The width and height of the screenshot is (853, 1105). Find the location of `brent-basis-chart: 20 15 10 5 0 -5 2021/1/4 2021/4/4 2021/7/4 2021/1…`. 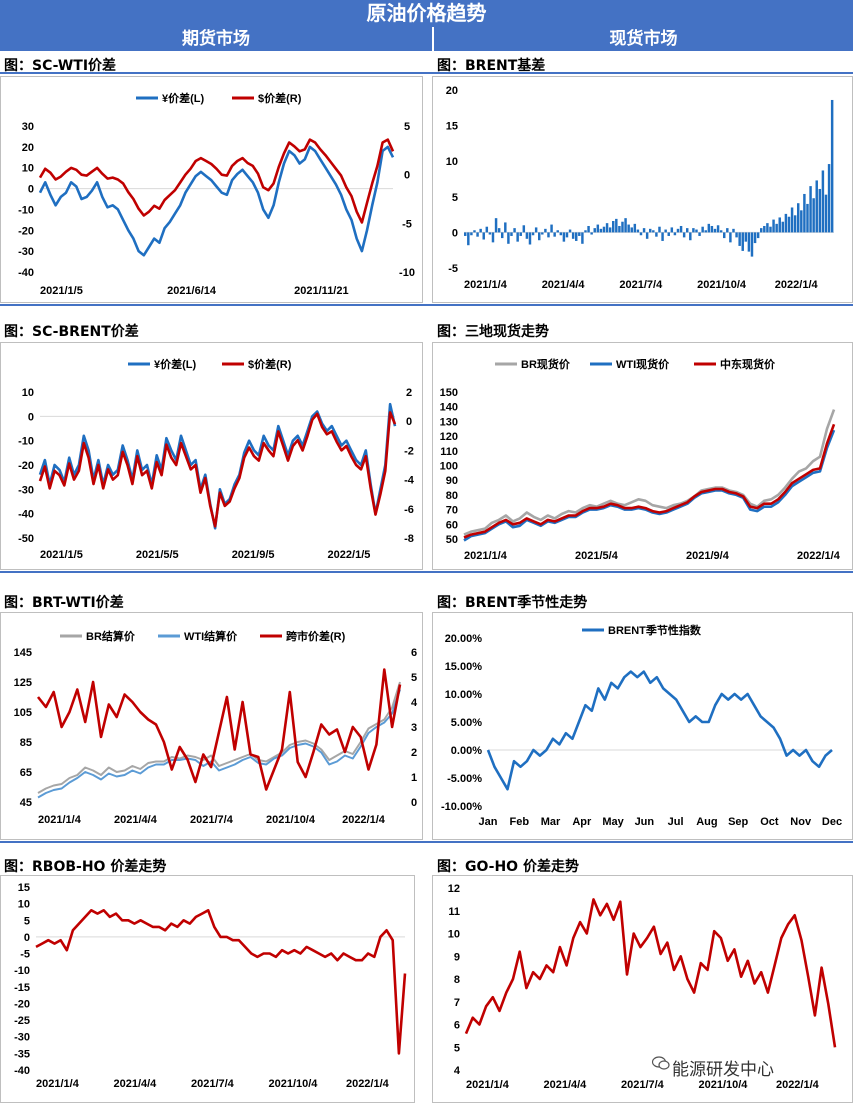

brent-basis-chart: 20 15 10 5 0 -5 2021/1/4 2021/4/4 2021/7/4 2021/1… is located at coordinates (640, 188).